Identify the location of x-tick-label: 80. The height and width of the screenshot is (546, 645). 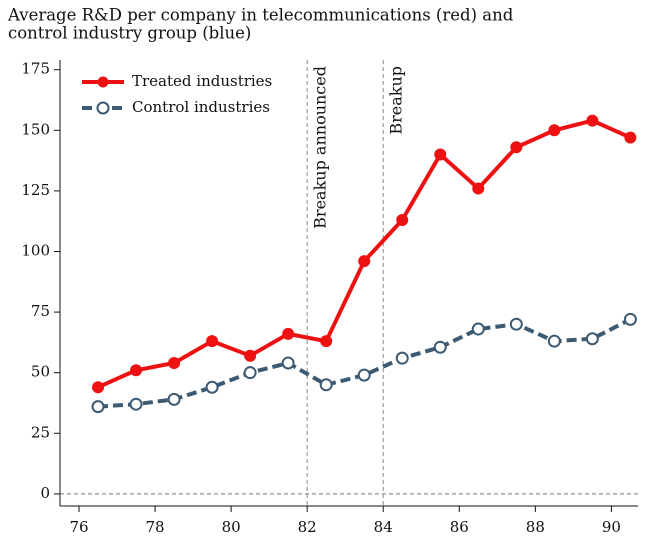
(231, 527).